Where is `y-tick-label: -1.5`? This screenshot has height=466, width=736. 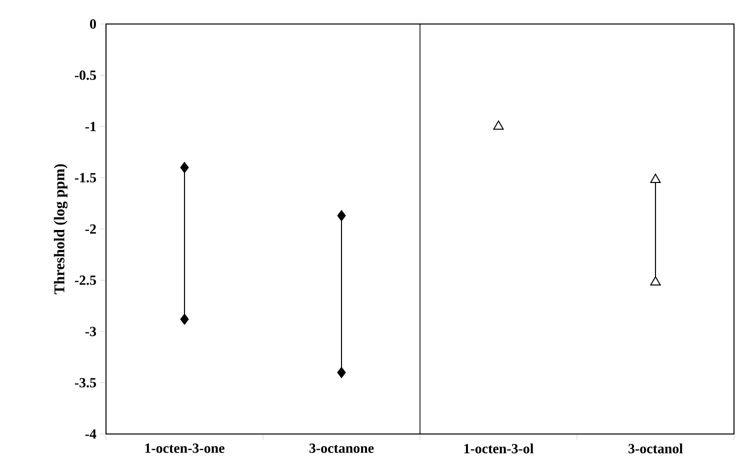 y-tick-label: -1.5 is located at coordinates (85, 177).